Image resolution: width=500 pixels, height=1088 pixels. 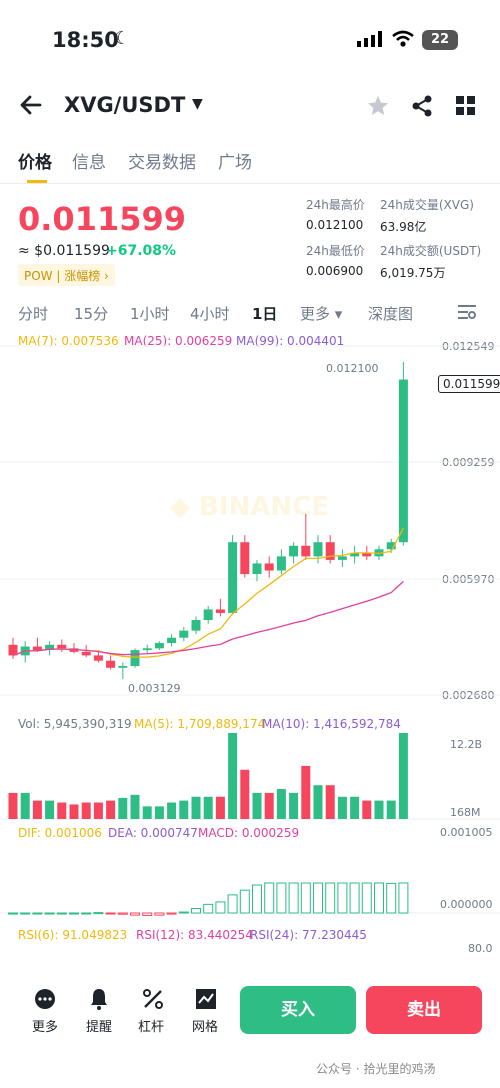 What do you see at coordinates (466, 106) in the screenshot?
I see `grid-menu-icon` at bounding box center [466, 106].